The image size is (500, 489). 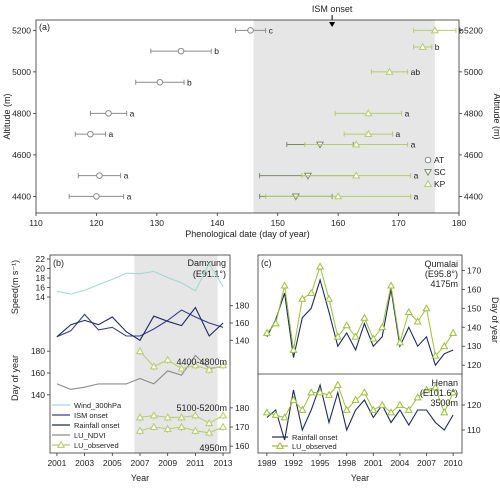 I want to click on y-tick-label: 20, so click(x=41, y=269).